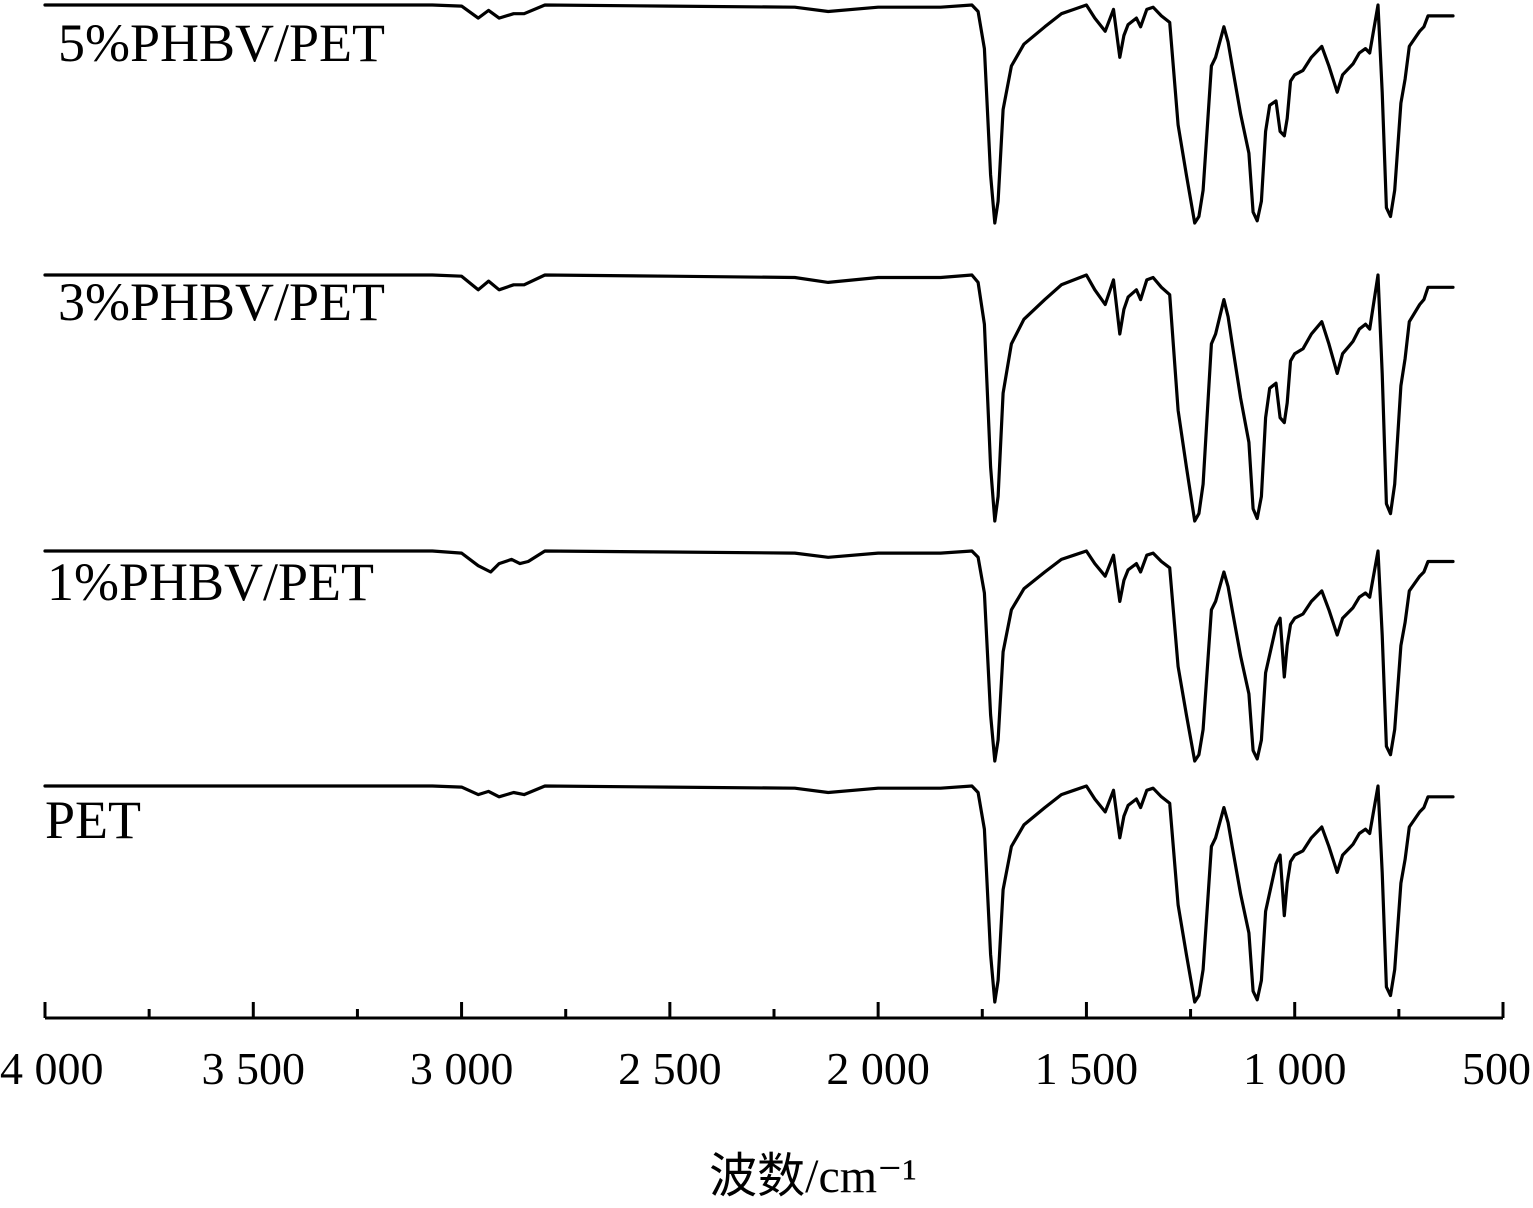 Image resolution: width=1533 pixels, height=1208 pixels. Describe the element at coordinates (221, 43) in the screenshot. I see `series-label-5pct-phbv-pet: 5%PHBV/PET` at that location.